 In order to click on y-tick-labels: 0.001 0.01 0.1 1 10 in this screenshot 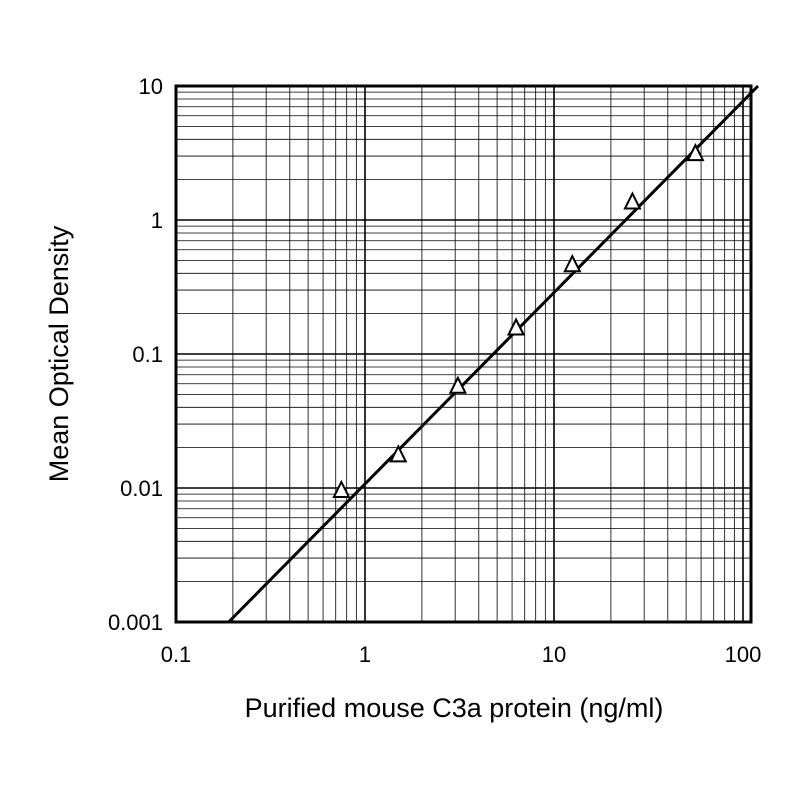, I will do `click(135, 354)`.